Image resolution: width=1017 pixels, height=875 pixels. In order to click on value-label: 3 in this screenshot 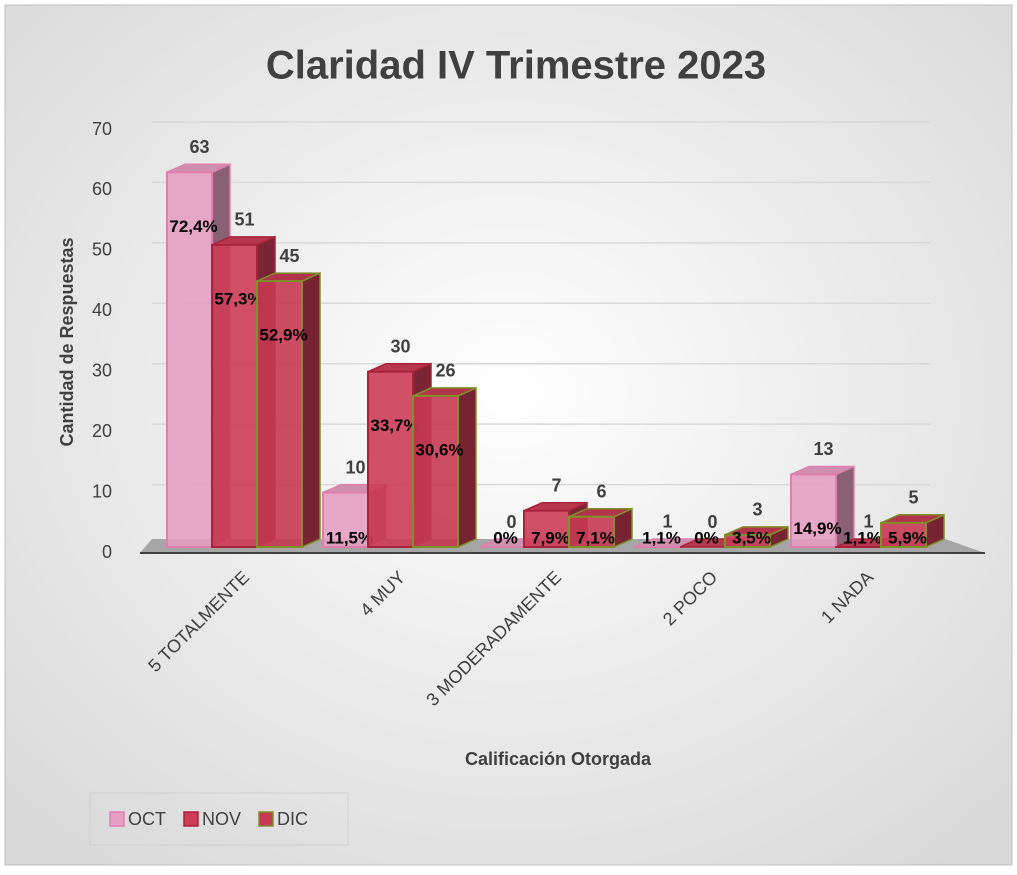, I will do `click(757, 510)`.